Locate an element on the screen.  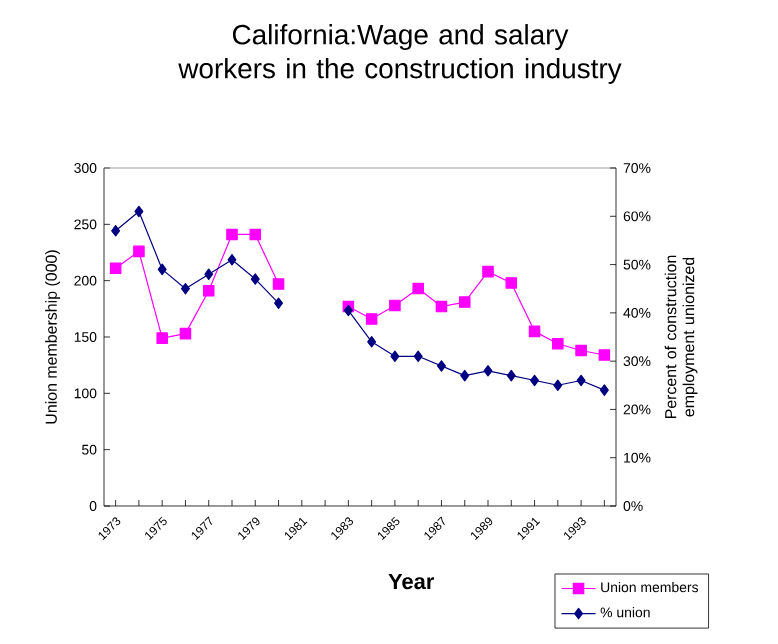
x-axis-title: Year is located at coordinates (411, 581).